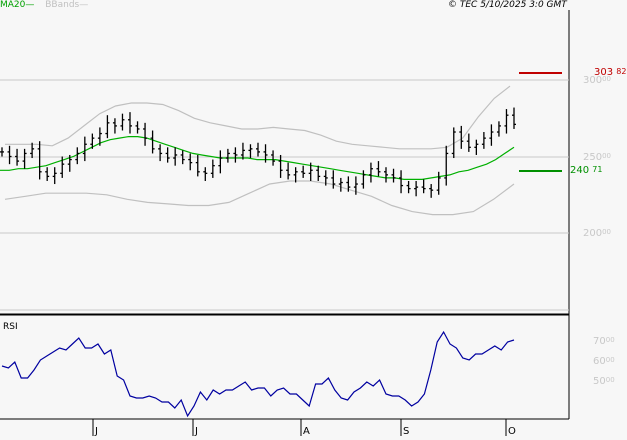  What do you see at coordinates (597, 157) in the screenshot?
I see `price-label-250: 25000` at bounding box center [597, 157].